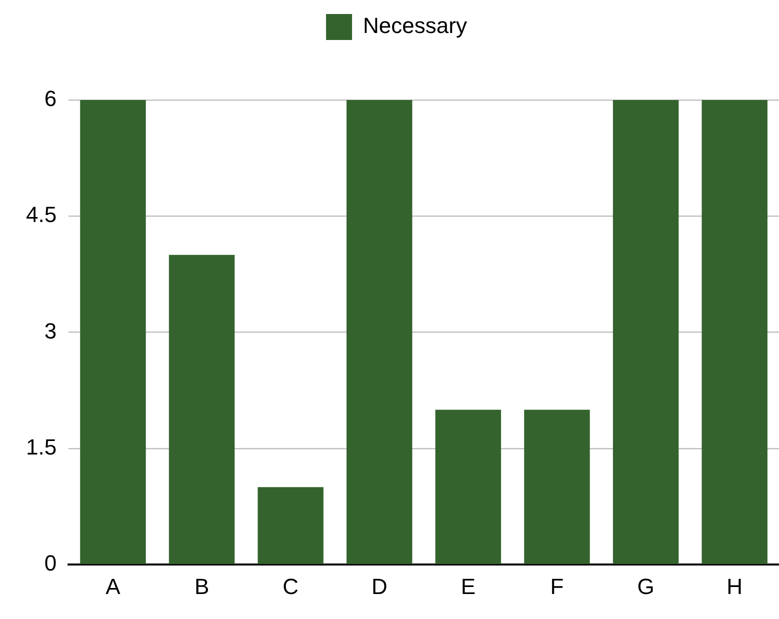 The height and width of the screenshot is (619, 779). Describe the element at coordinates (41, 447) in the screenshot. I see `y-tick-label: 1.5` at that location.